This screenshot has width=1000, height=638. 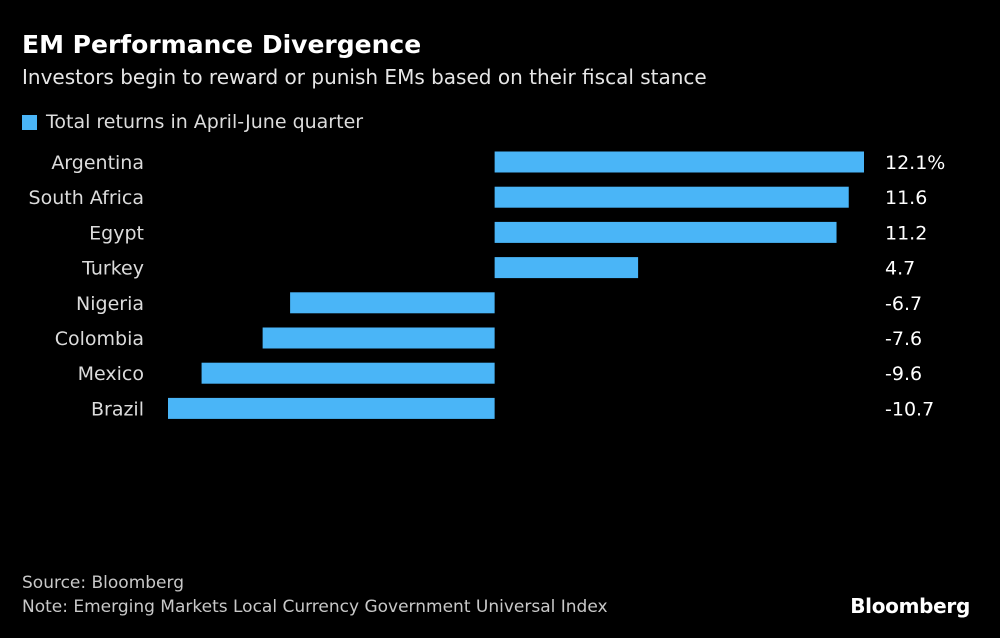 I want to click on value-label: -6.7, so click(x=903, y=304).